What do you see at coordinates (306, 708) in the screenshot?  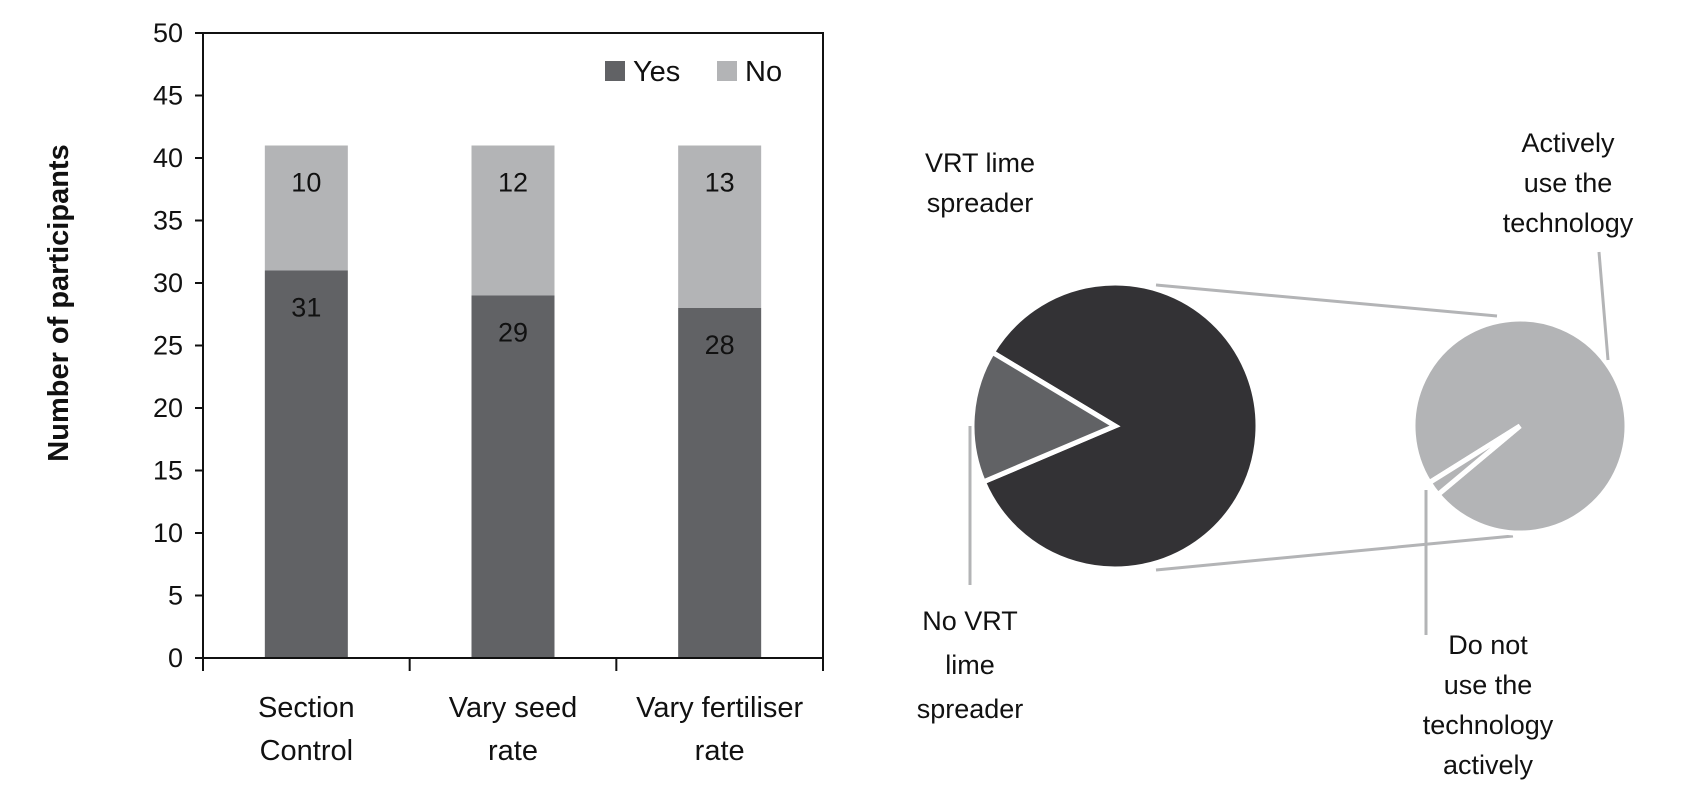 I see `category-label: Section` at bounding box center [306, 708].